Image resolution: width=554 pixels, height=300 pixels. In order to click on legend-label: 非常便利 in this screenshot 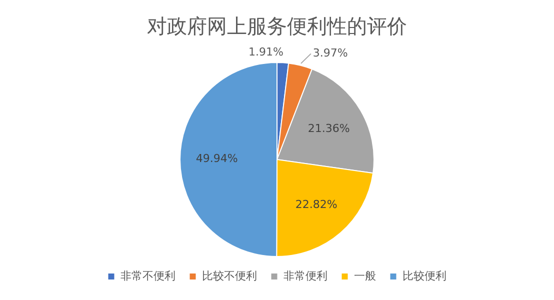, I will do `click(305, 275)`.